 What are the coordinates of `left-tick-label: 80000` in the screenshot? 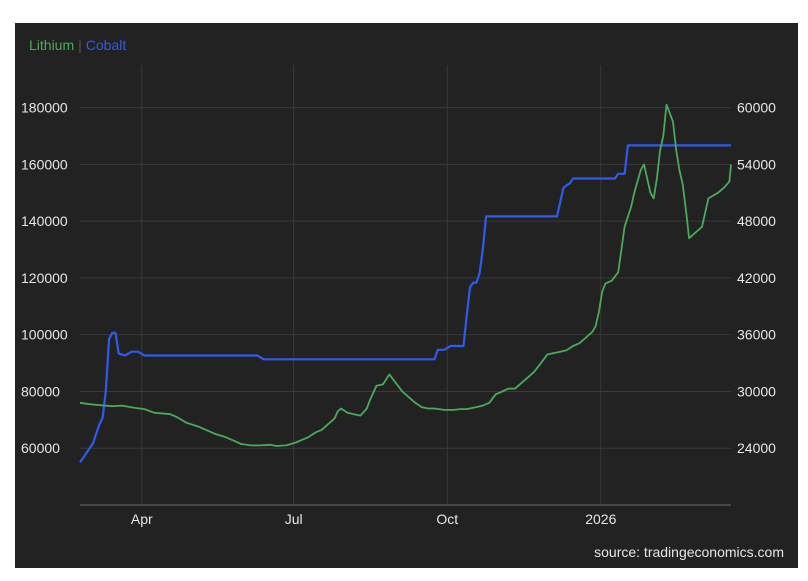 It's located at (40, 391).